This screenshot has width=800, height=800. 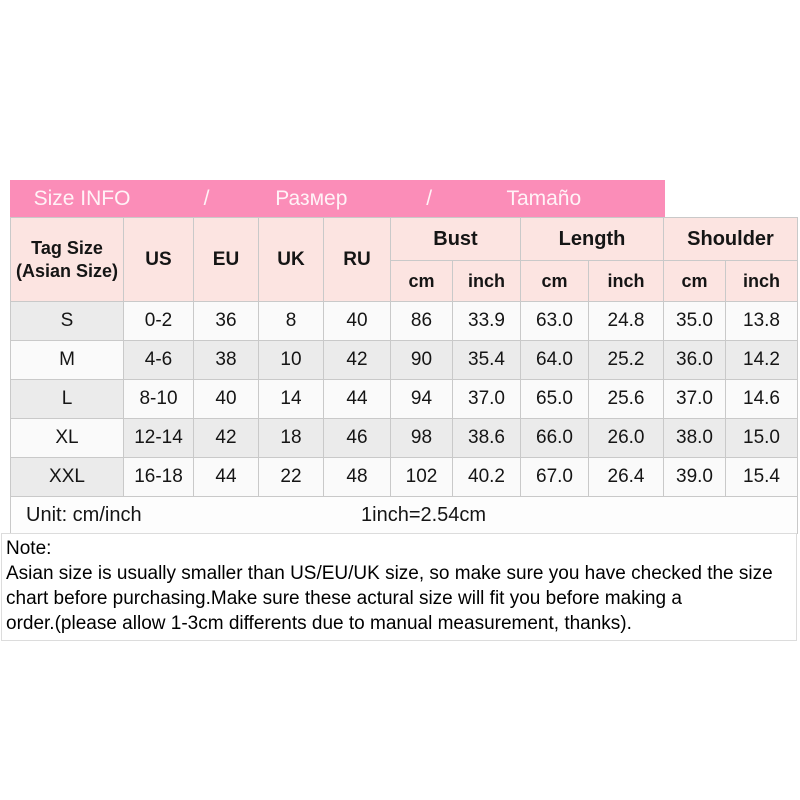 What do you see at coordinates (694, 281) in the screenshot?
I see `header-shoulder-cm: cm` at bounding box center [694, 281].